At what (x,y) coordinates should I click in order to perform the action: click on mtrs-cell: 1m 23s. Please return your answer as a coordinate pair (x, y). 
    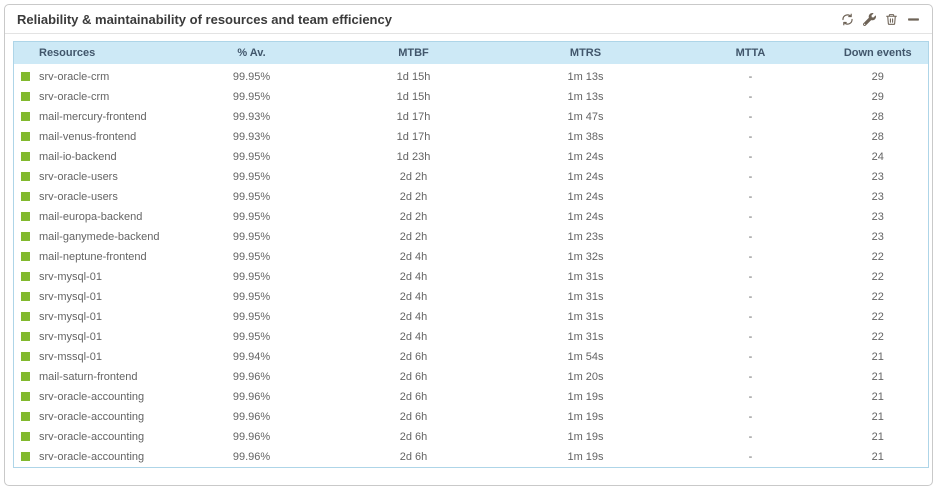
    Looking at the image, I should click on (585, 237).